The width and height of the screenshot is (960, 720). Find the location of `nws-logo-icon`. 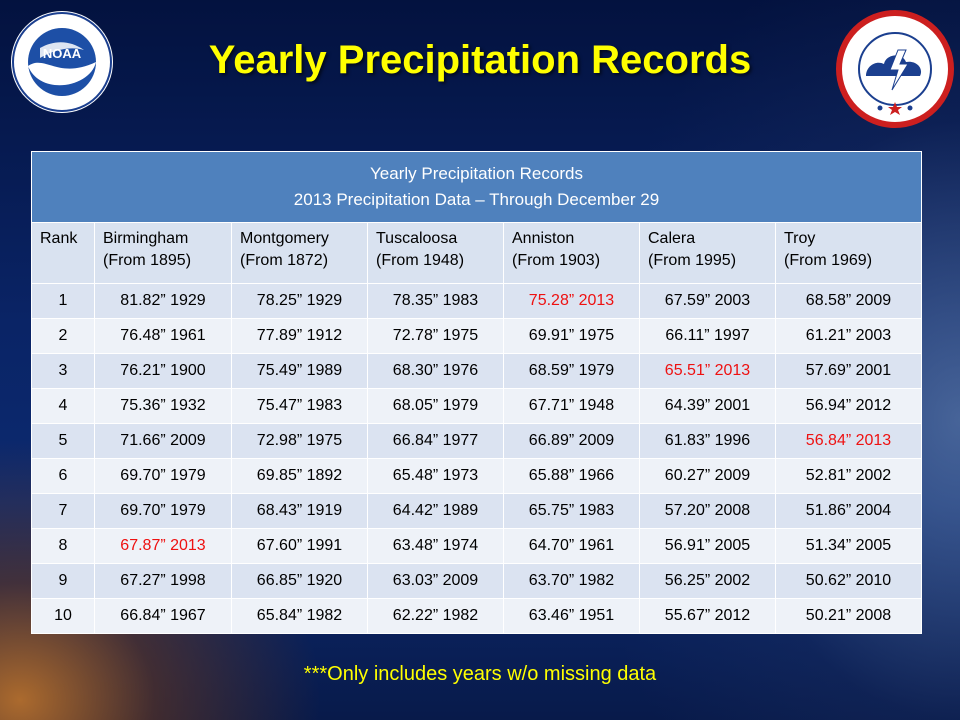

nws-logo-icon is located at coordinates (895, 69).